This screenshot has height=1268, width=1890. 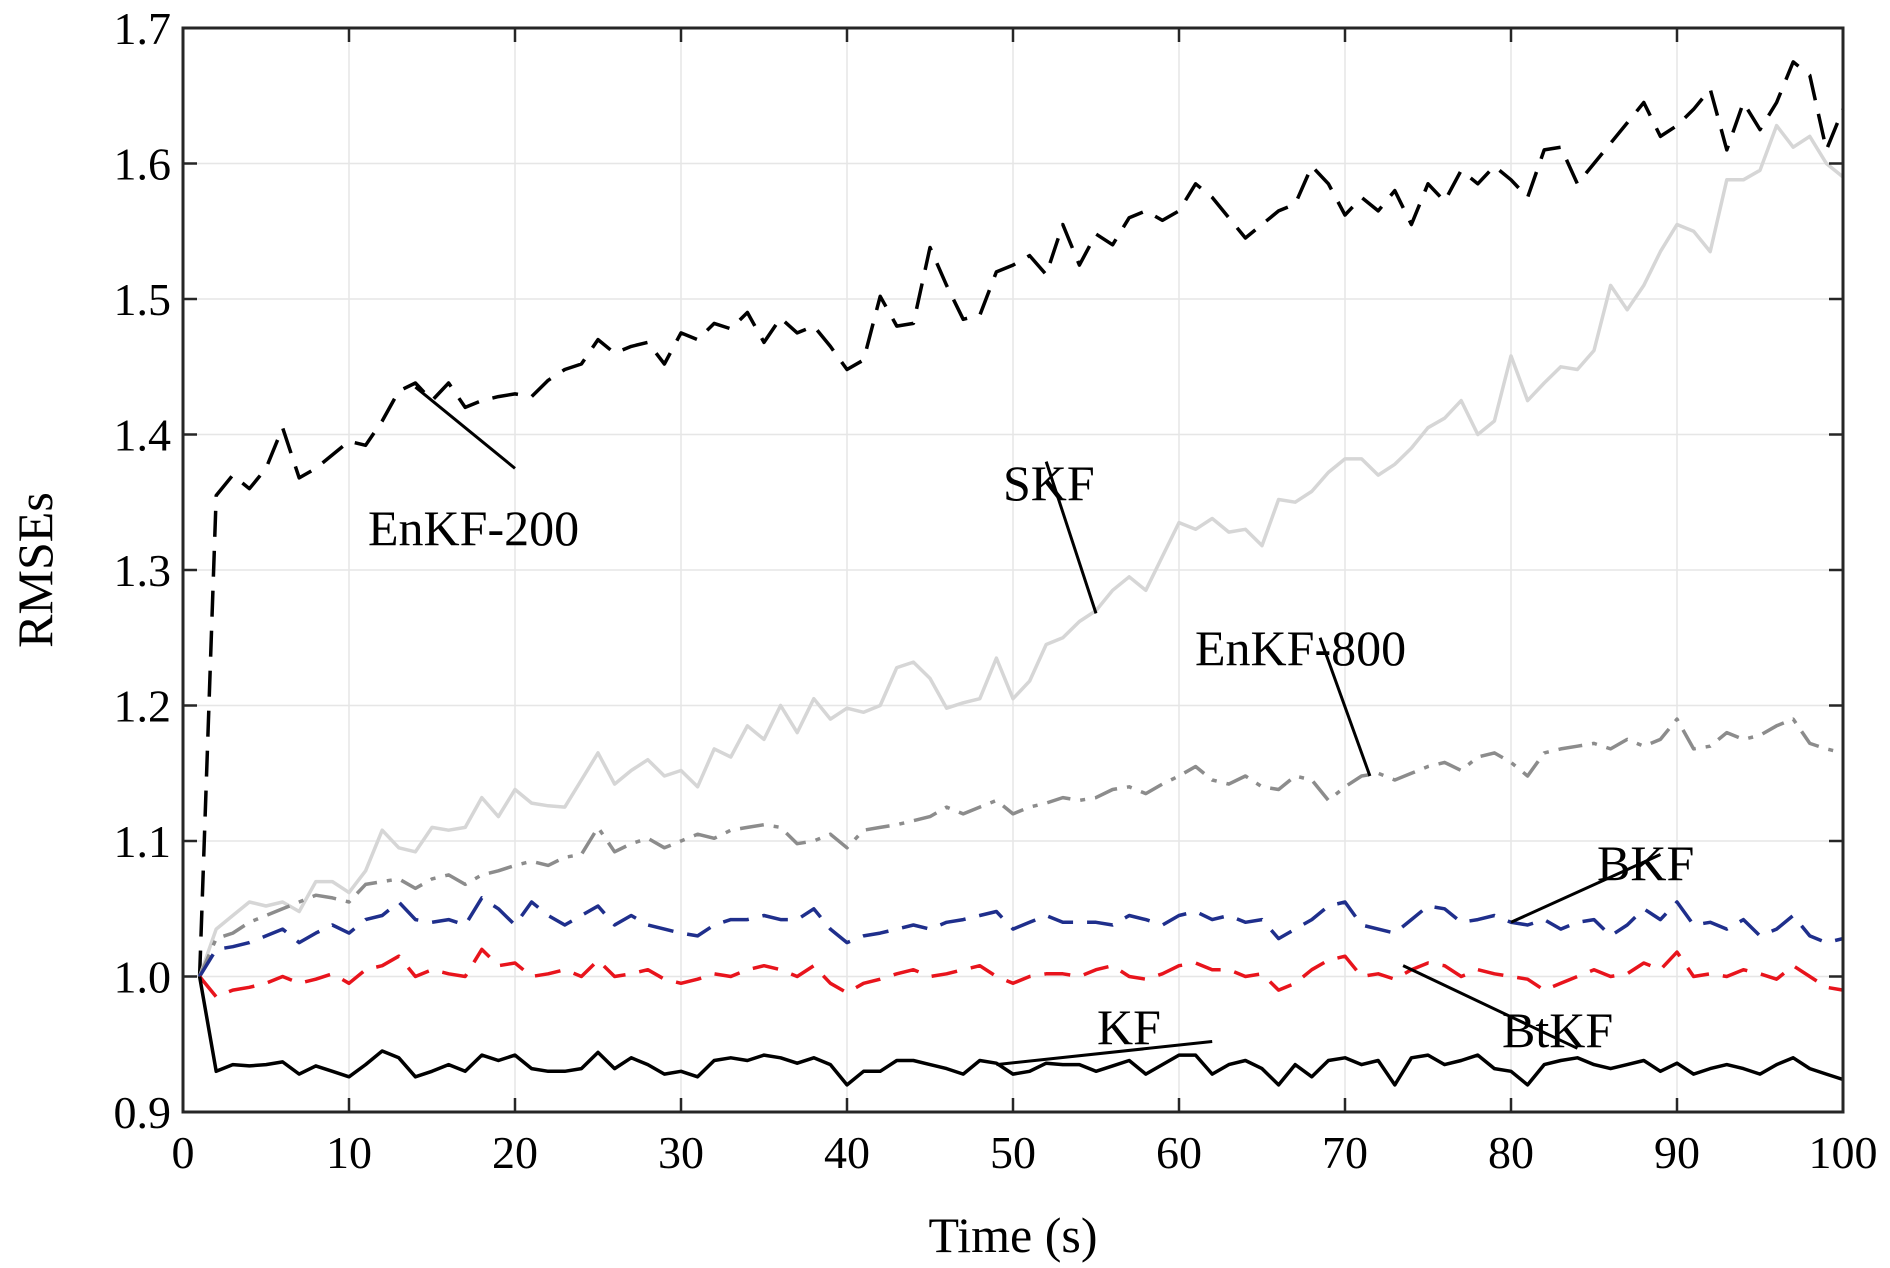 What do you see at coordinates (1012, 1235) in the screenshot?
I see `x-axis-title: Time (s)` at bounding box center [1012, 1235].